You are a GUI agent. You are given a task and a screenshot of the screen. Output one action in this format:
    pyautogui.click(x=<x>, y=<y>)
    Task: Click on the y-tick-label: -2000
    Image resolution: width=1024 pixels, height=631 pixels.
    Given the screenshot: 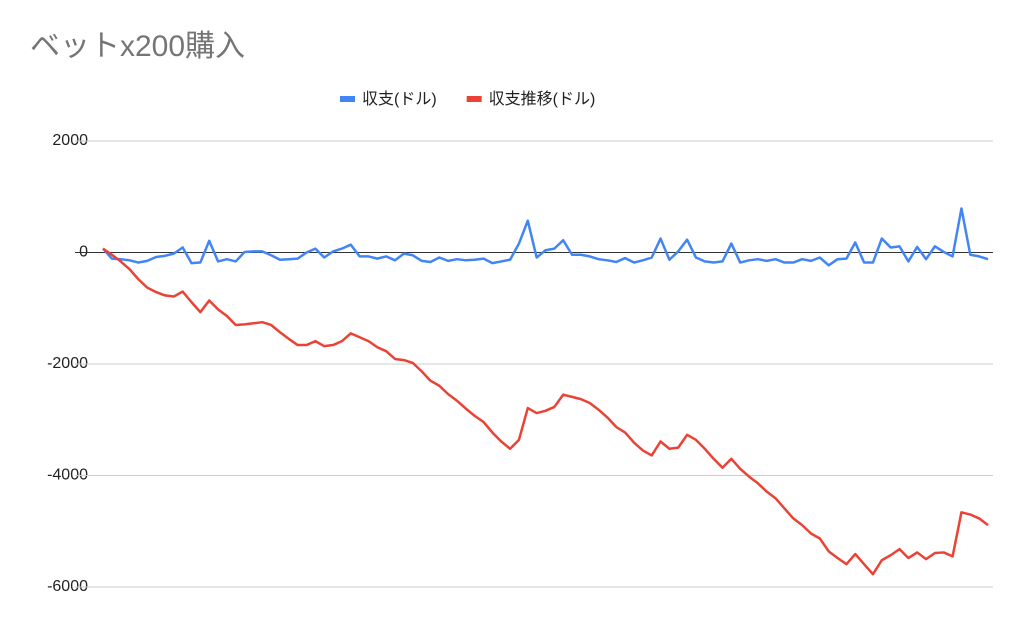 What is the action you would take?
    pyautogui.click(x=67, y=363)
    